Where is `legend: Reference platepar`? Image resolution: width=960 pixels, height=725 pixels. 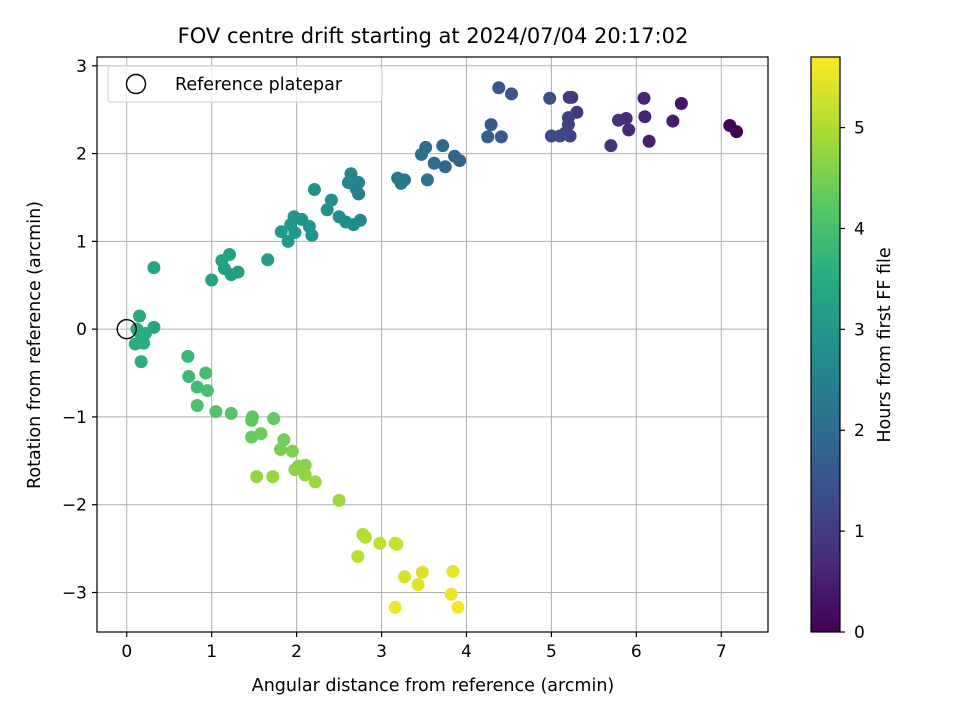 legend: Reference platepar is located at coordinates (245, 84).